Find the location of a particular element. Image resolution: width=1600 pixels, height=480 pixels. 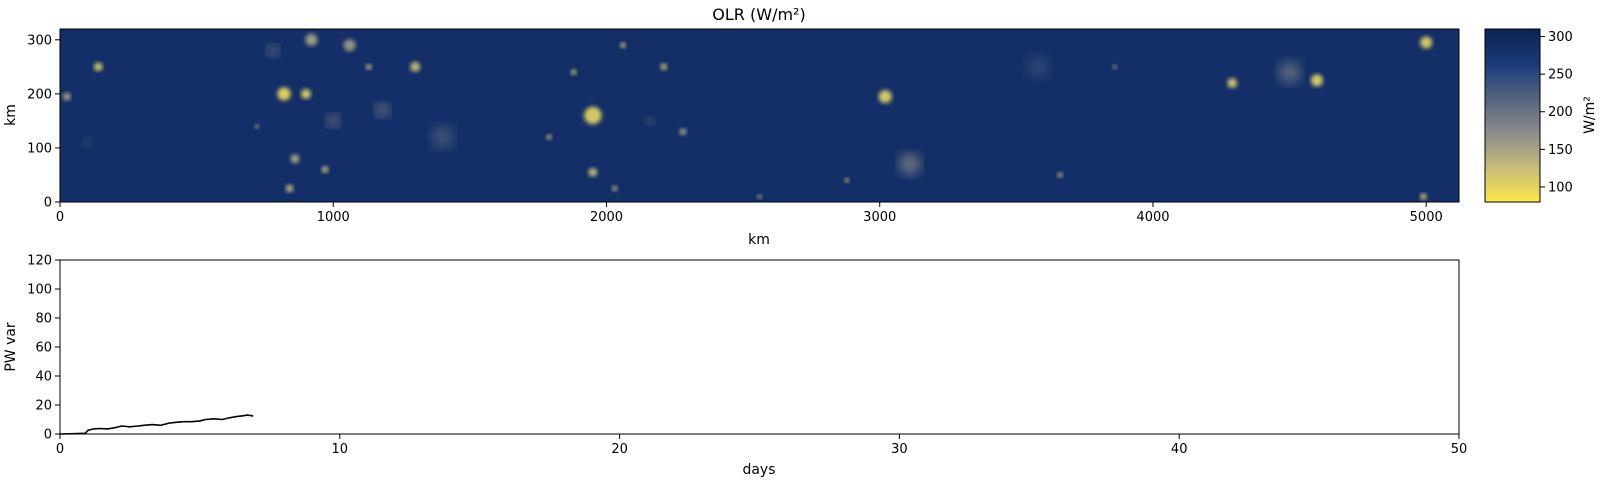

x-tick-label: 50 is located at coordinates (1459, 449).